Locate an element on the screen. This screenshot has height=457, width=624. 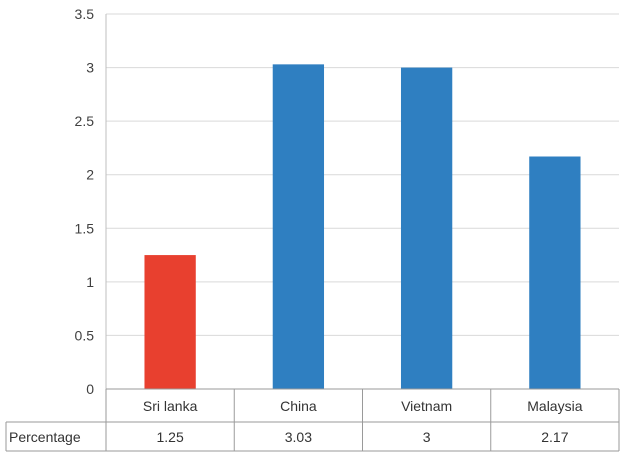
category-label: China is located at coordinates (298, 406).